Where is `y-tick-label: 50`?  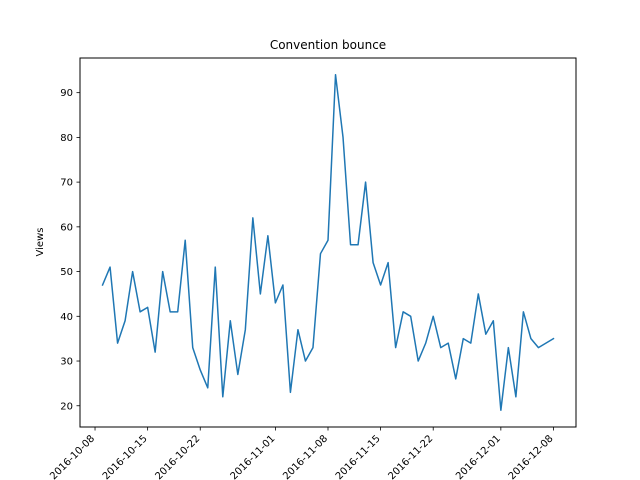 y-tick-label: 50 is located at coordinates (66, 272).